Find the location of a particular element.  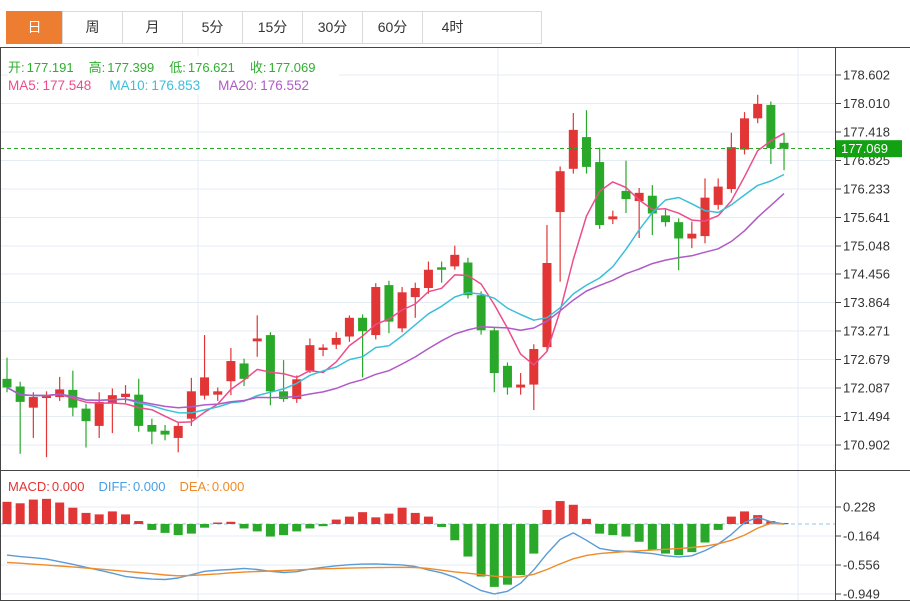

tab-week: 周 is located at coordinates (92, 27).